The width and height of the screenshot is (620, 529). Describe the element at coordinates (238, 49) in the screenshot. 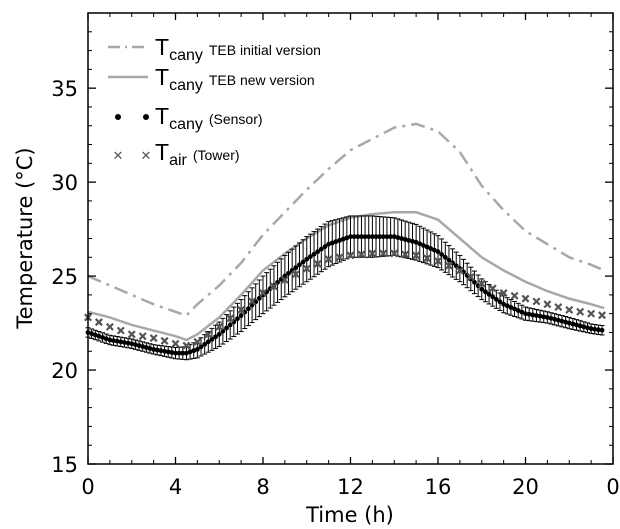

I see `legend-entry-initial: Tcany TEB initial version` at that location.